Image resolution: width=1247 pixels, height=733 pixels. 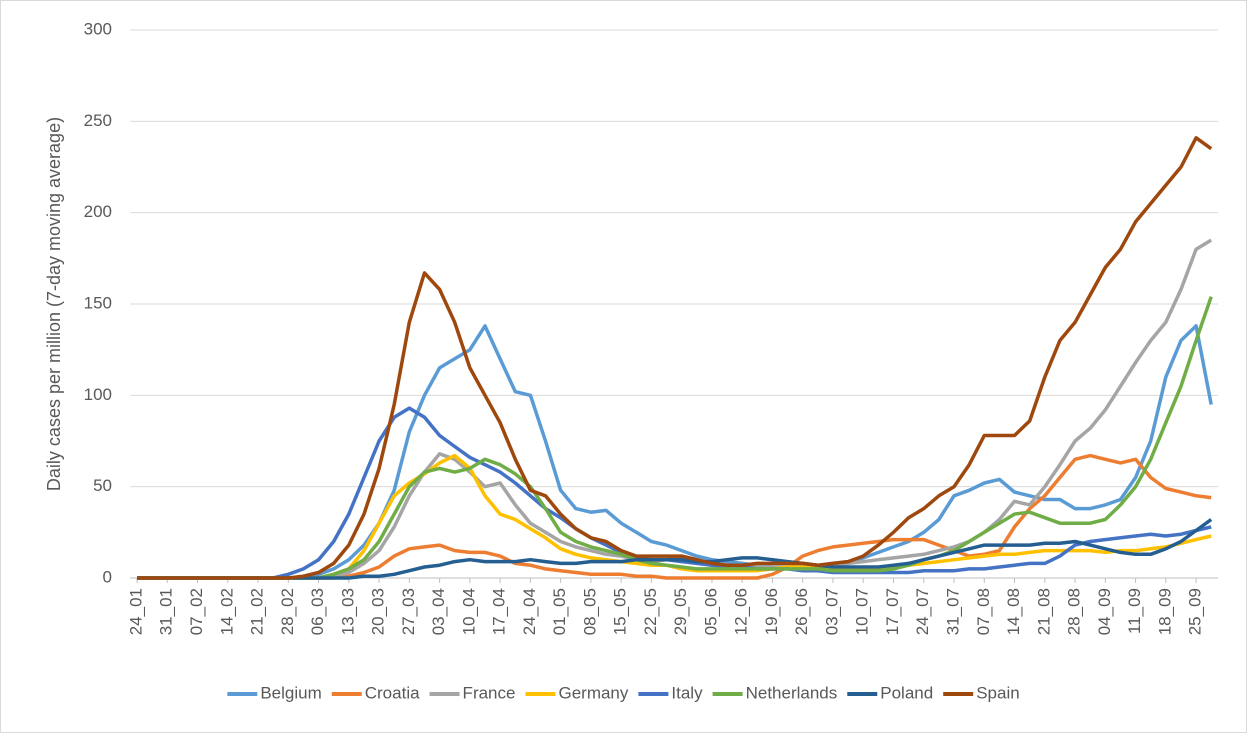 I want to click on x-tick-label: 29_05, so click(x=680, y=611).